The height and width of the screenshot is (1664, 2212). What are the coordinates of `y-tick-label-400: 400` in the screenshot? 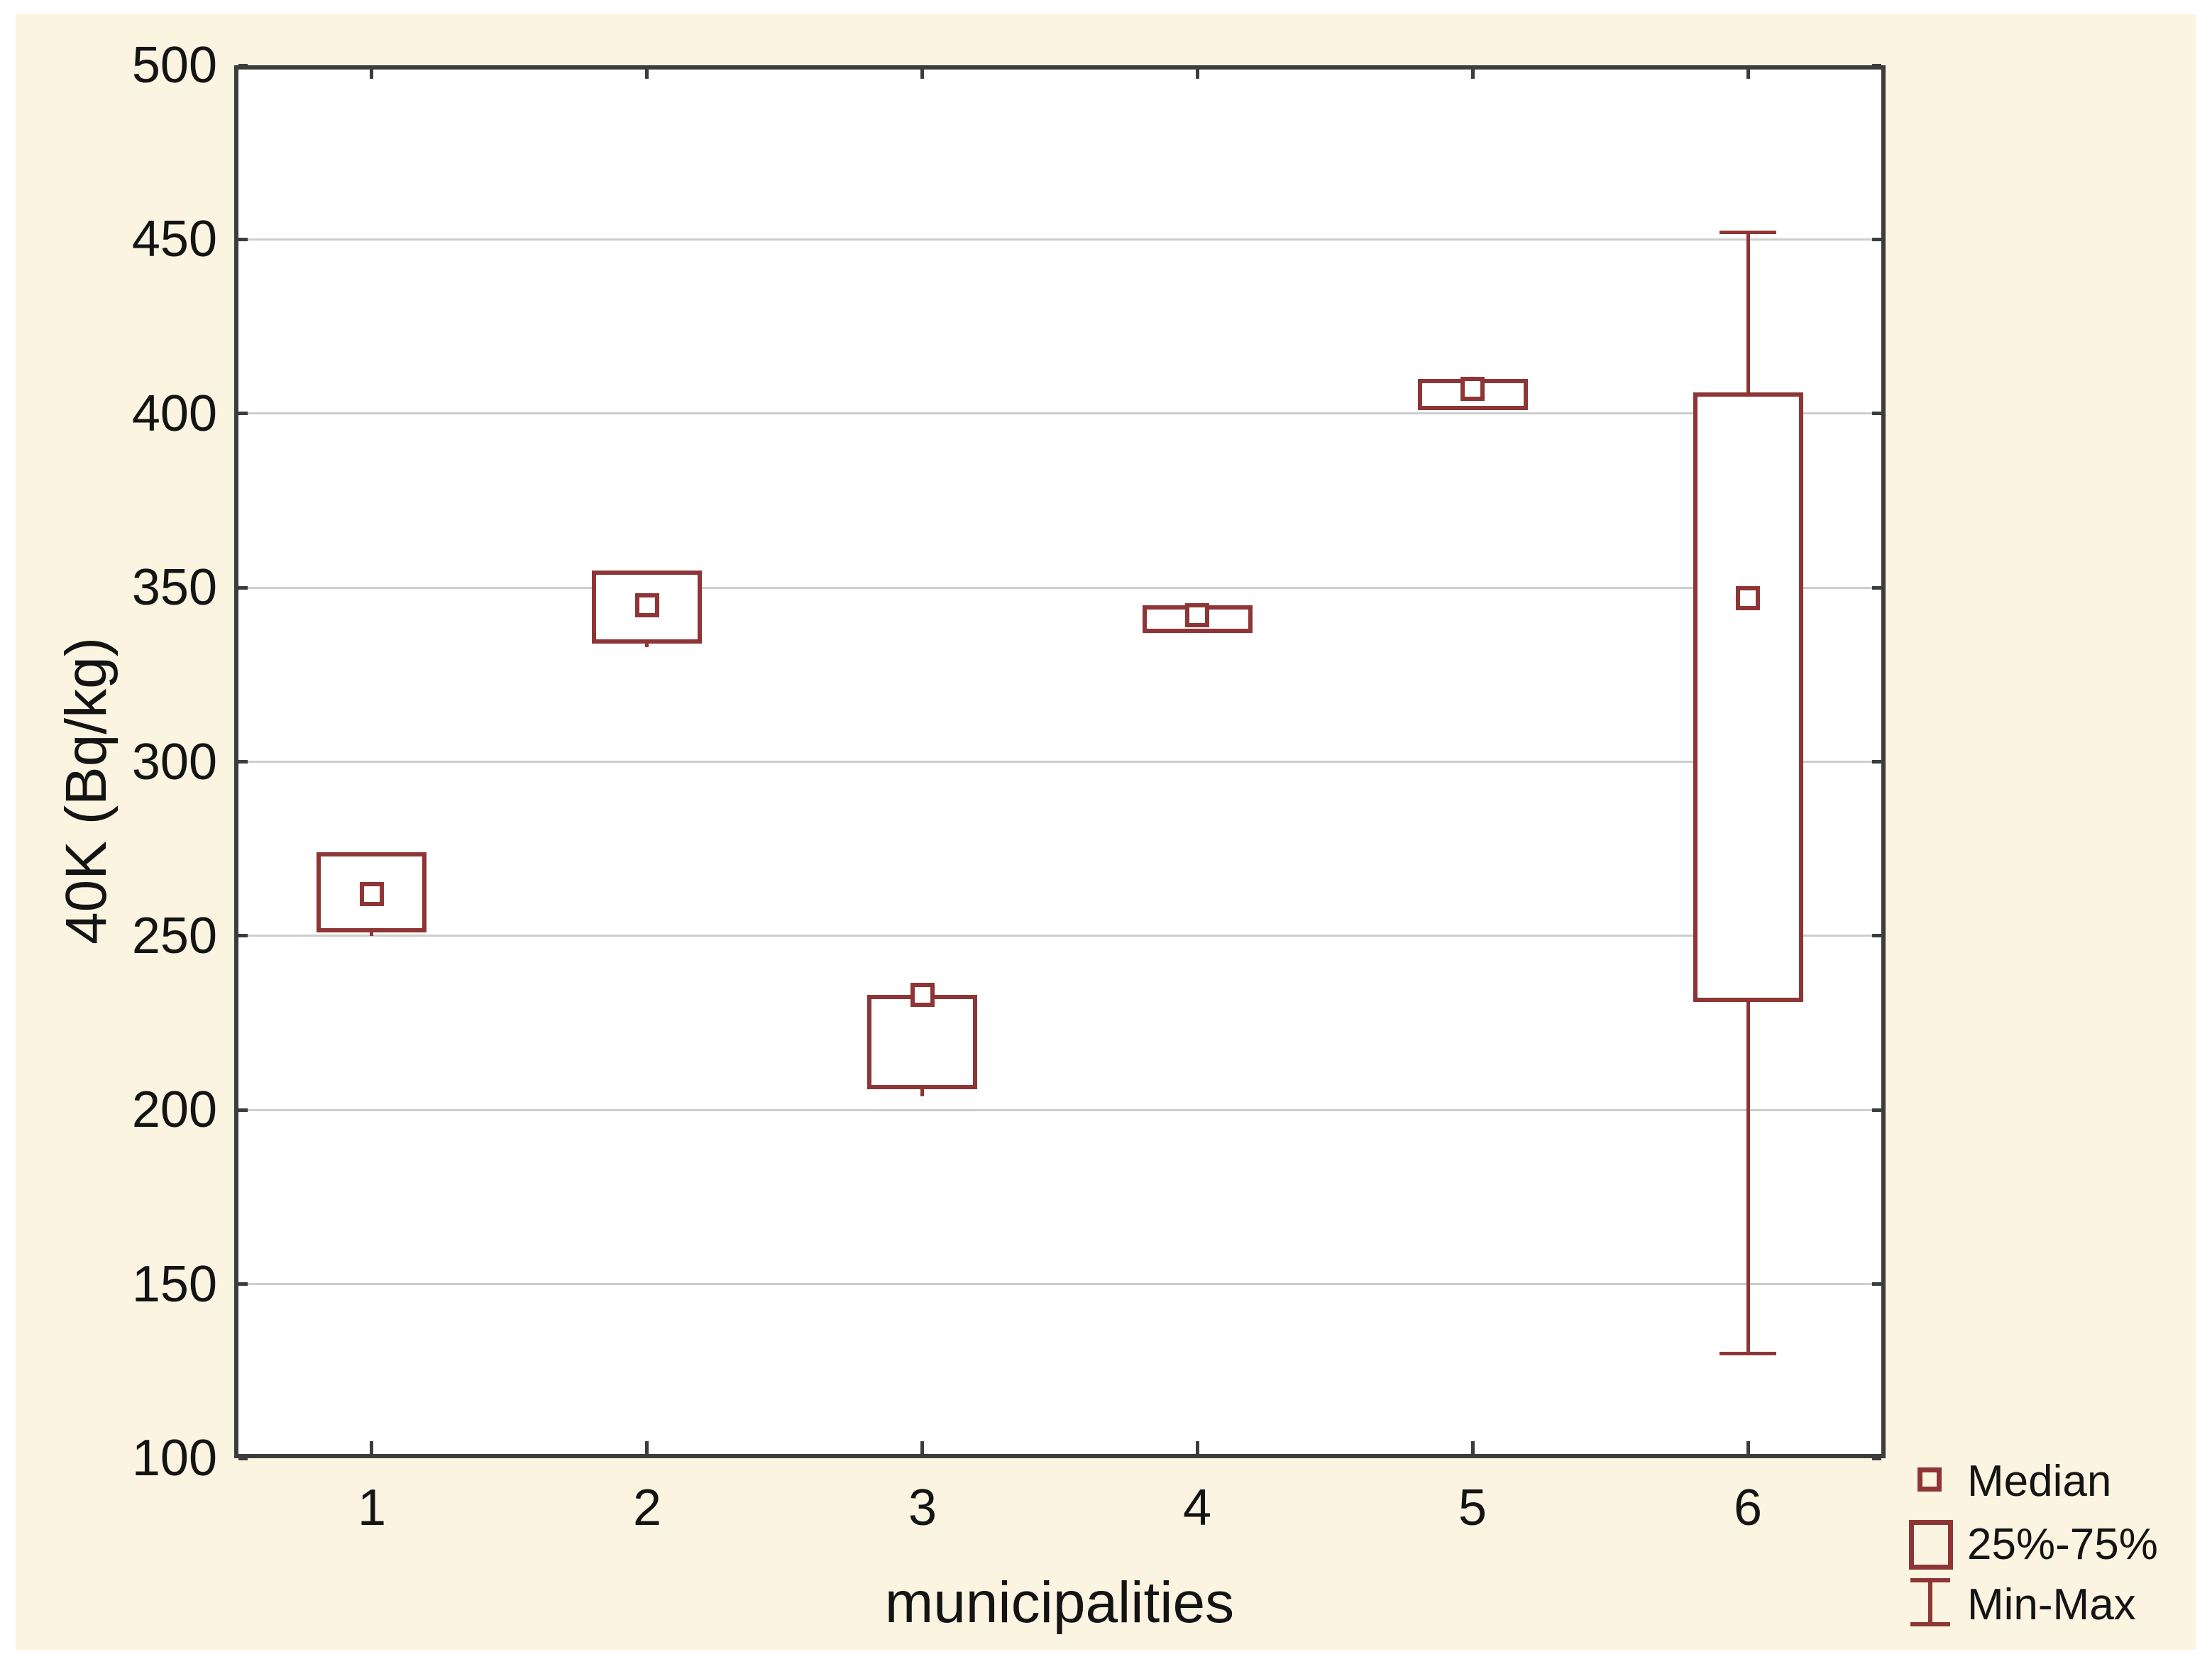 It's located at (174, 414).